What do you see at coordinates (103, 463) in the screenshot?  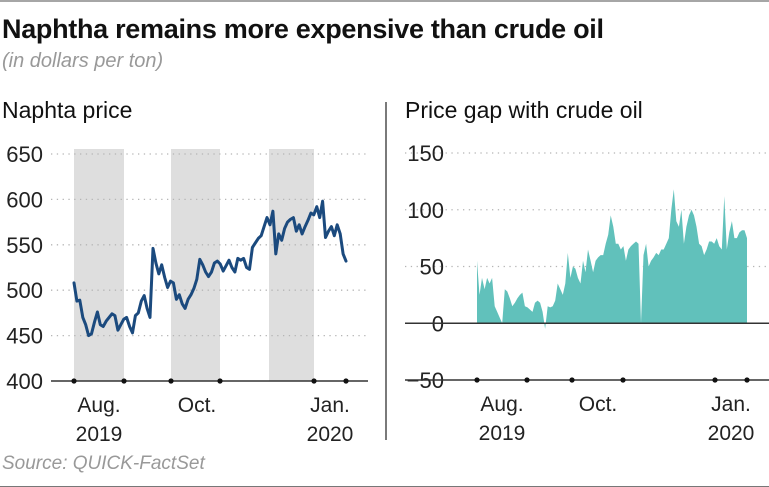 I see `source-note: Source: QUICK-FactSet` at bounding box center [103, 463].